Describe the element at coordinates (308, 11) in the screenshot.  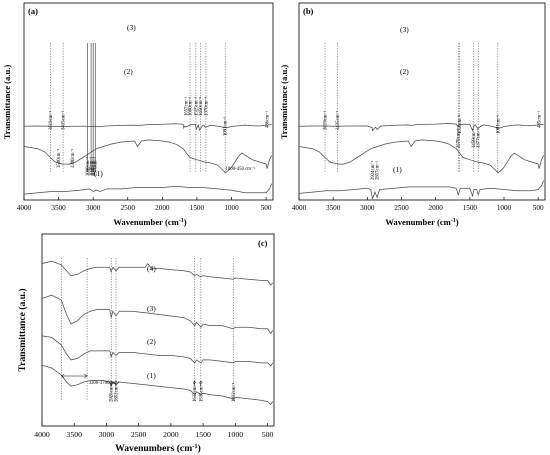
I see `panel-b-label: (b)` at that location.